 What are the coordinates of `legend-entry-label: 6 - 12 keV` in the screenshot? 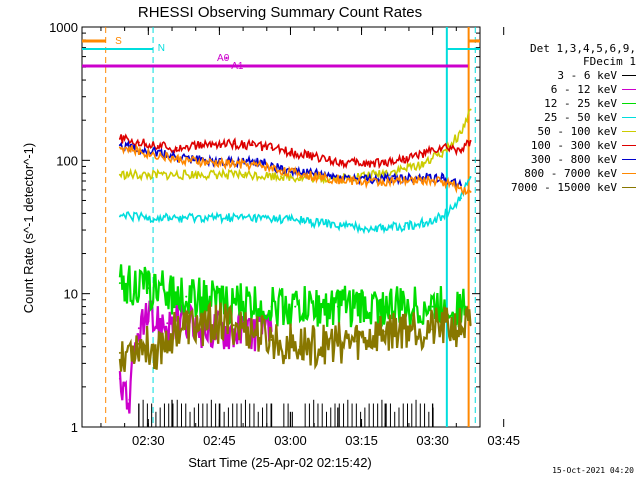 It's located at (583, 89).